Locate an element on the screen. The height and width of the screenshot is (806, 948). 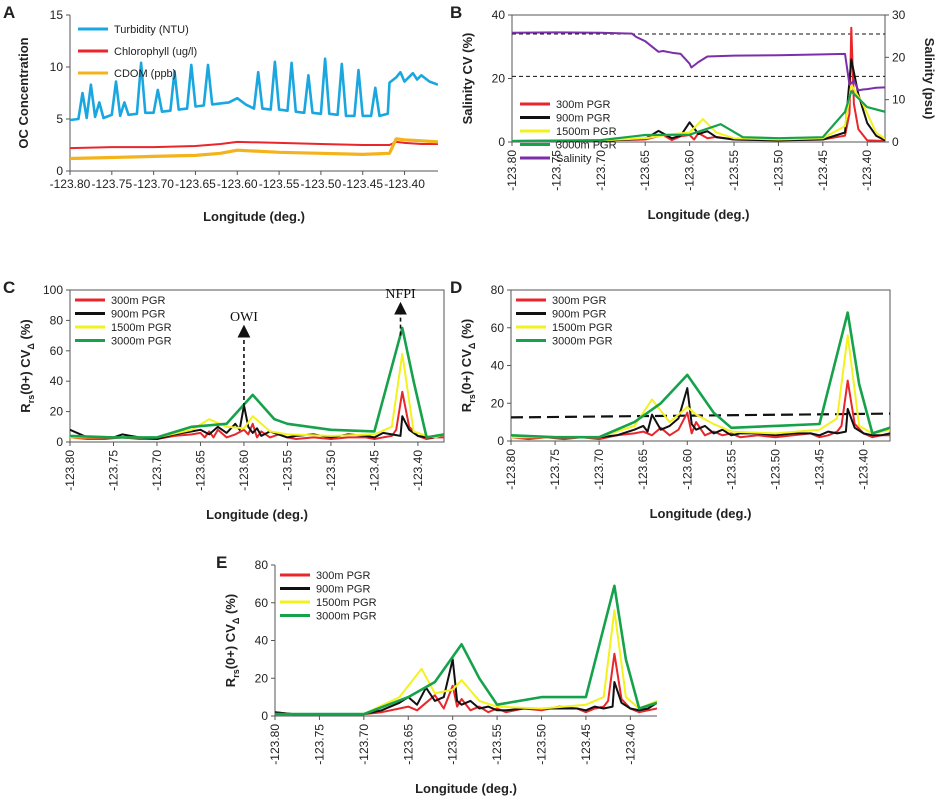
threshold-line is located at coordinates (700, 415).